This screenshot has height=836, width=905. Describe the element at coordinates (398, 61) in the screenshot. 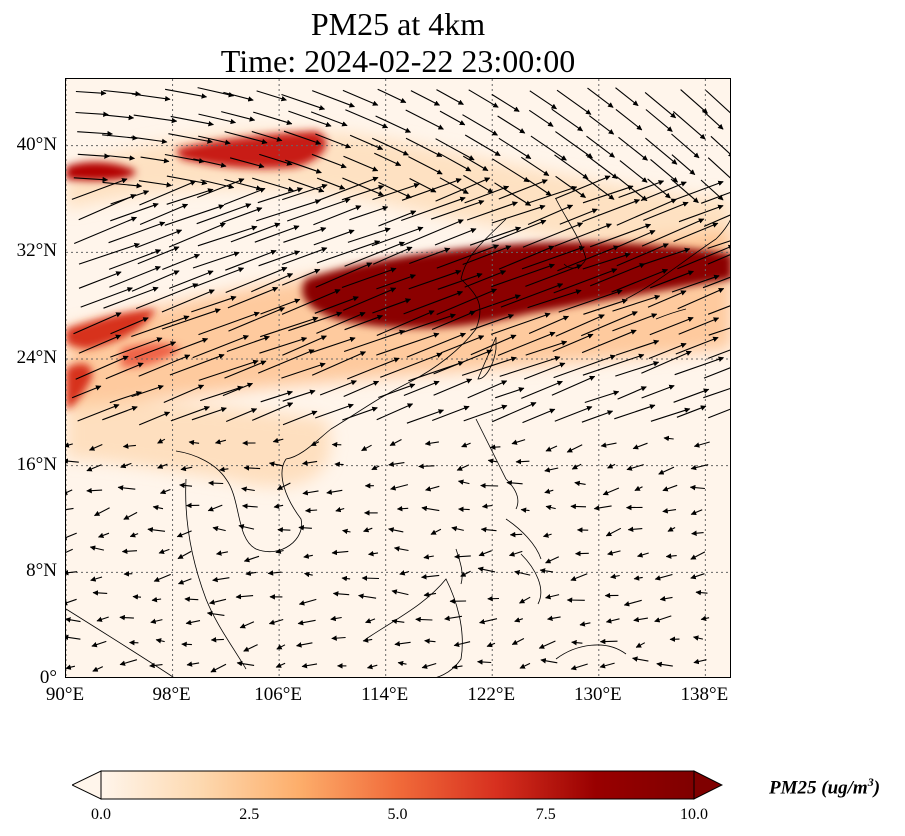

I see `map-title-line-2: Time: 2024-02-22 23:00:00` at that location.